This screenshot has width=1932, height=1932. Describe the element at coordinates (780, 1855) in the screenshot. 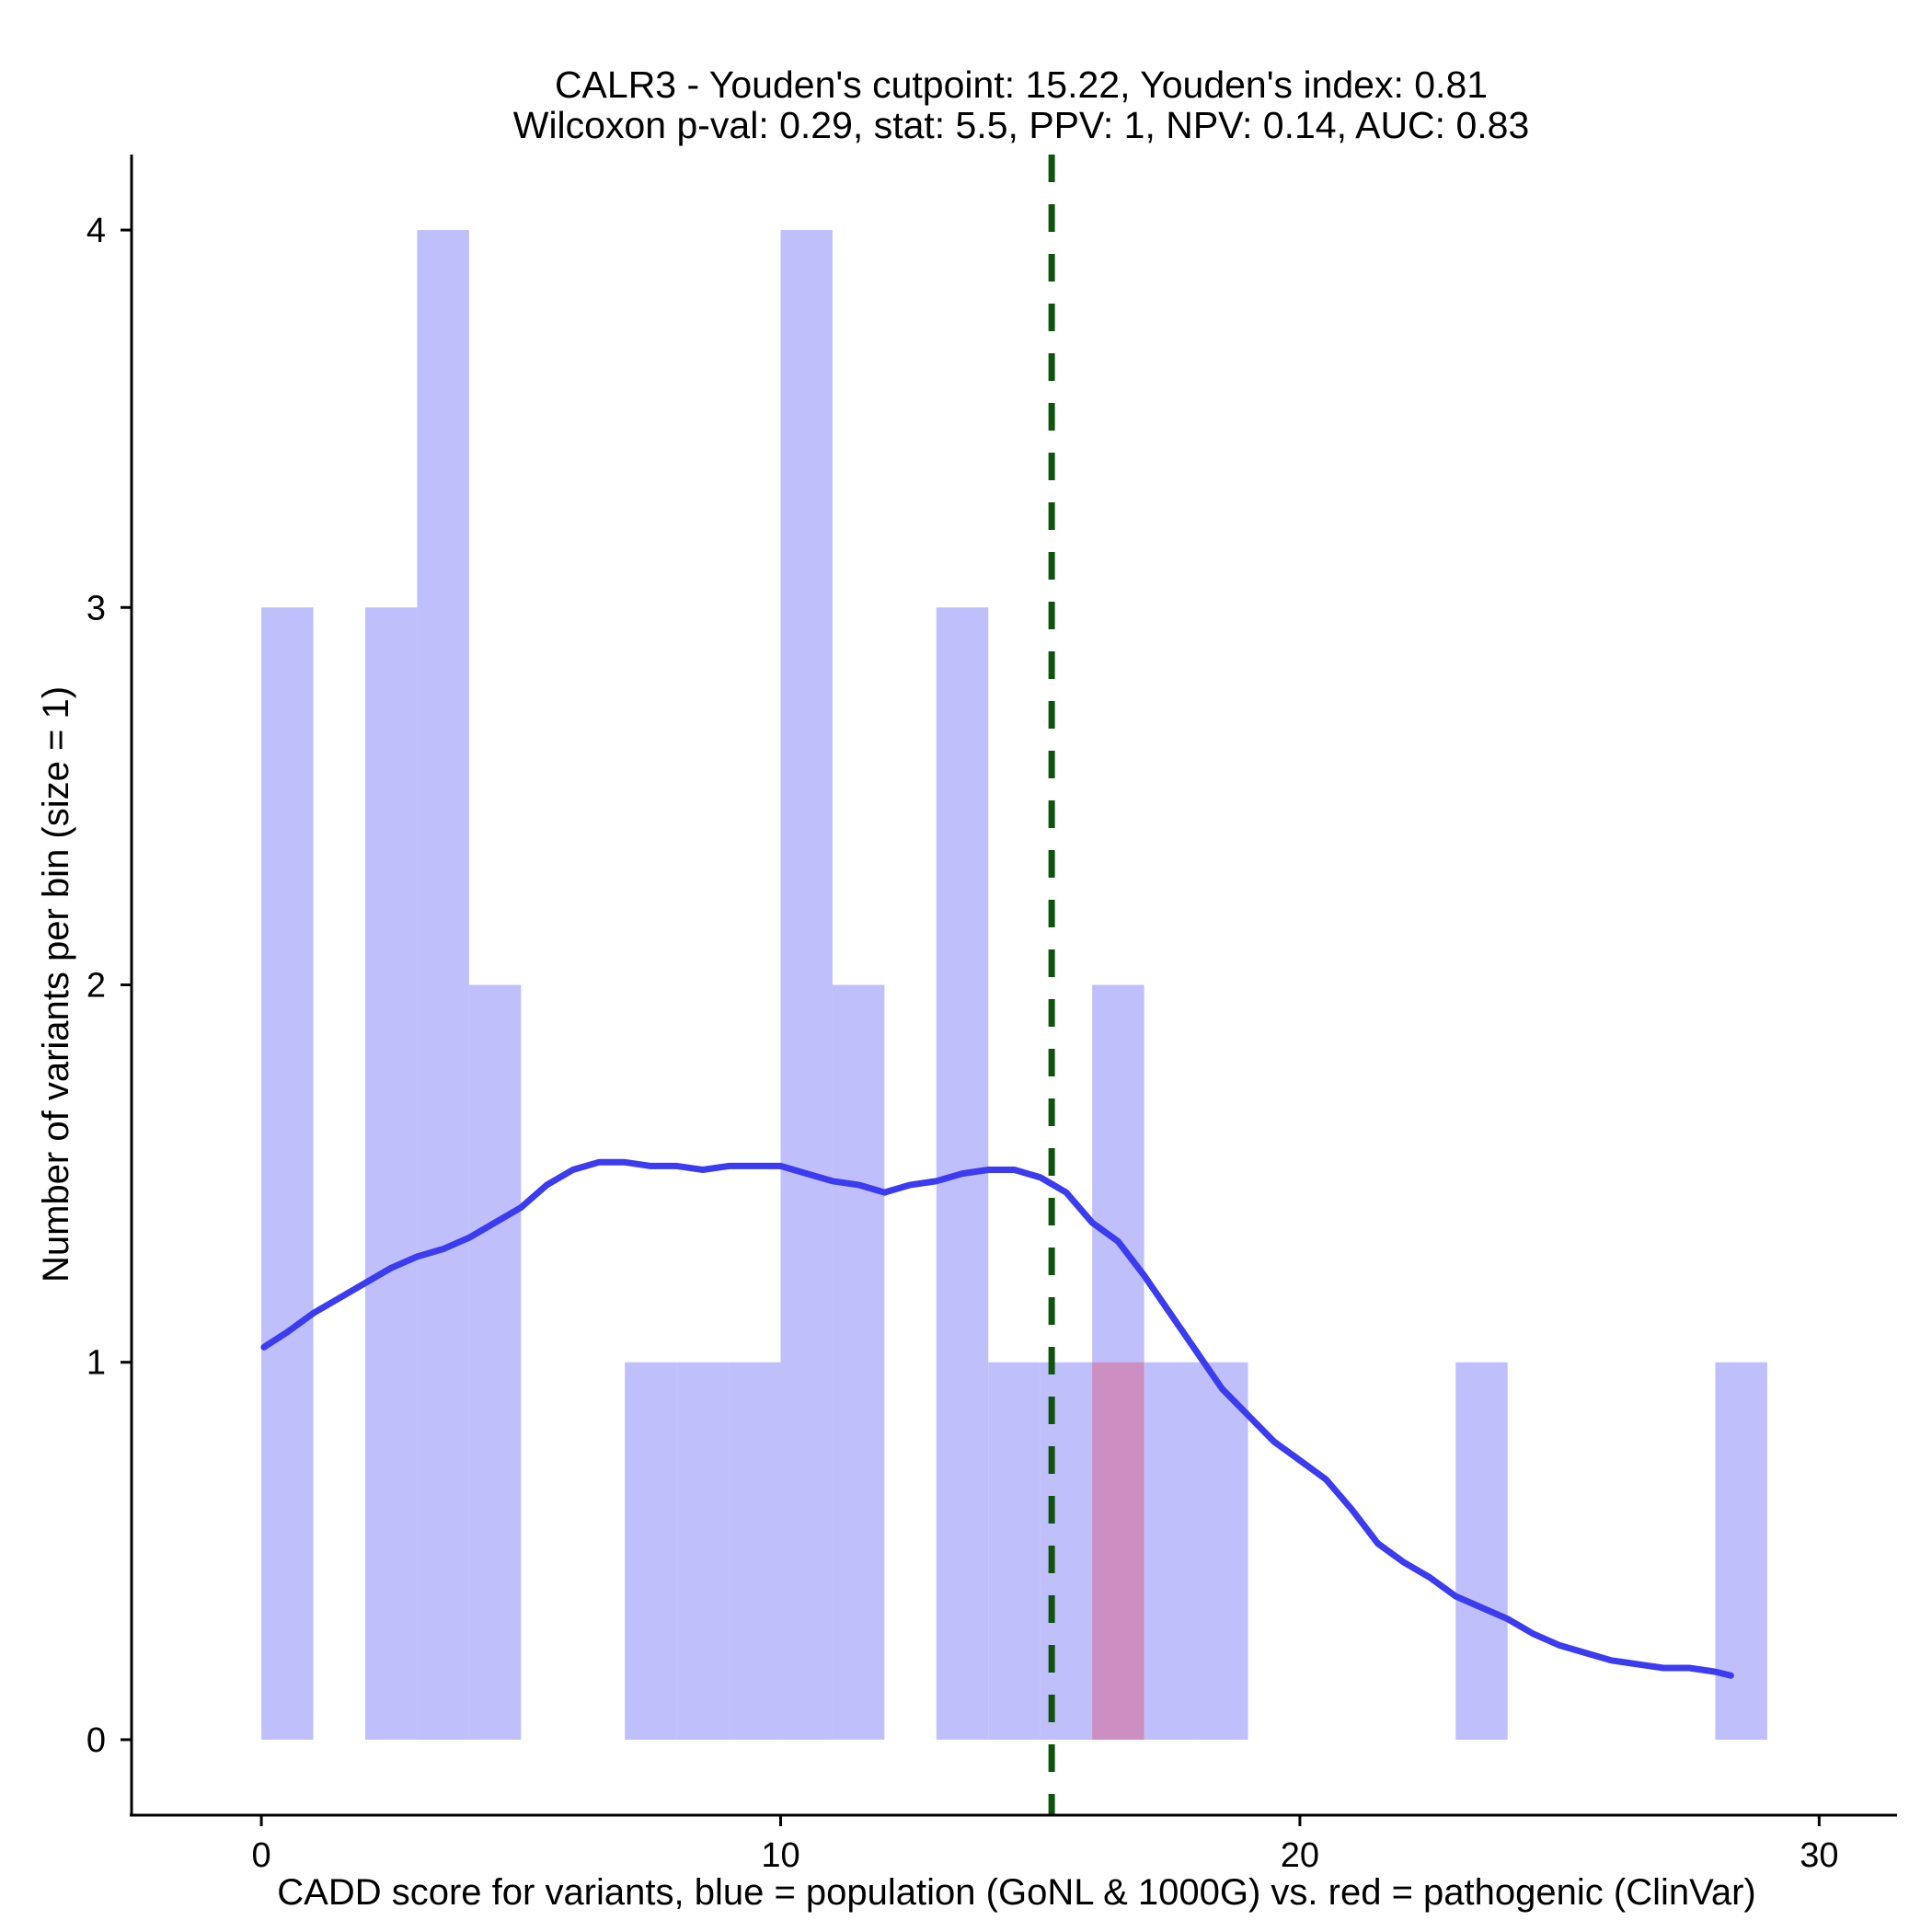

I see `x-tick-label: 10` at that location.